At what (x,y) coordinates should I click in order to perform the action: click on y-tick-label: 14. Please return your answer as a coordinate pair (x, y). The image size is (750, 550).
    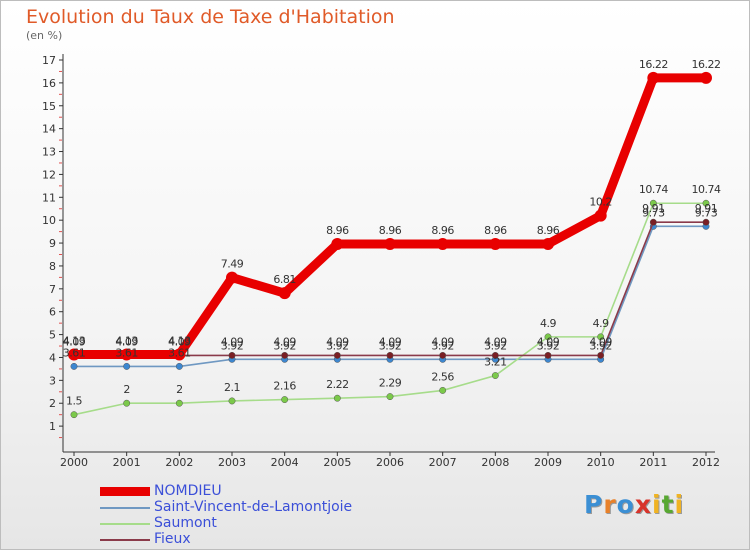
    Looking at the image, I should click on (49, 129).